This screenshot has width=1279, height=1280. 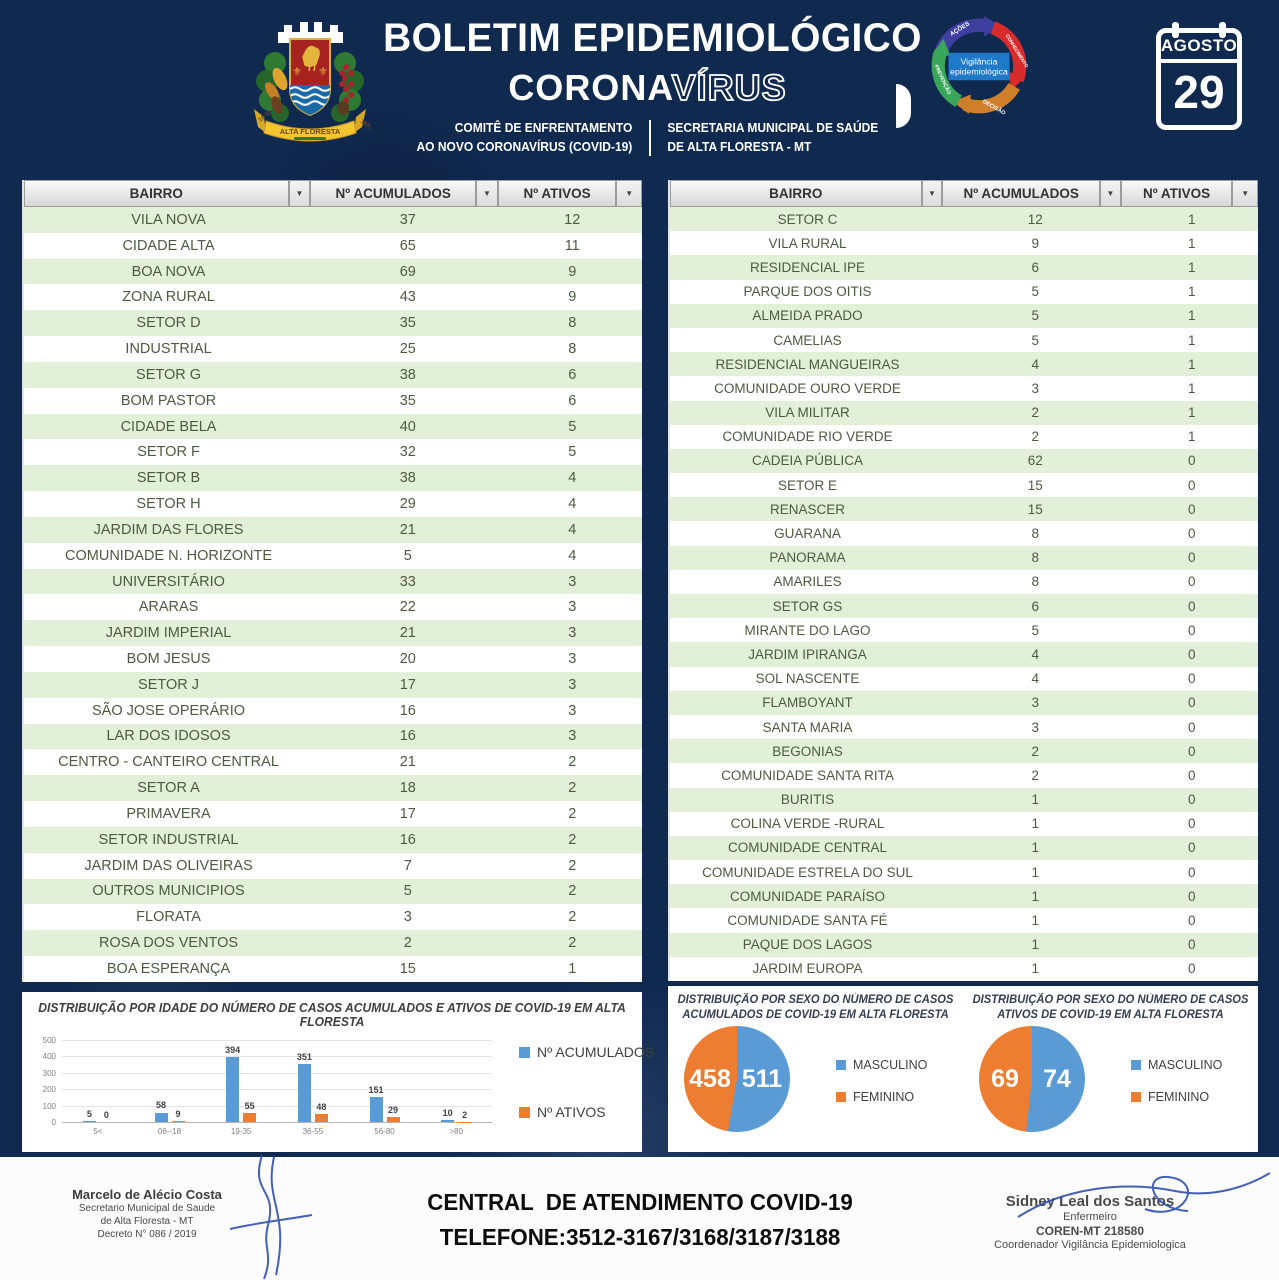 What do you see at coordinates (964, 630) in the screenshot?
I see `table-row: MIRANTE DO LAGO 5 0` at bounding box center [964, 630].